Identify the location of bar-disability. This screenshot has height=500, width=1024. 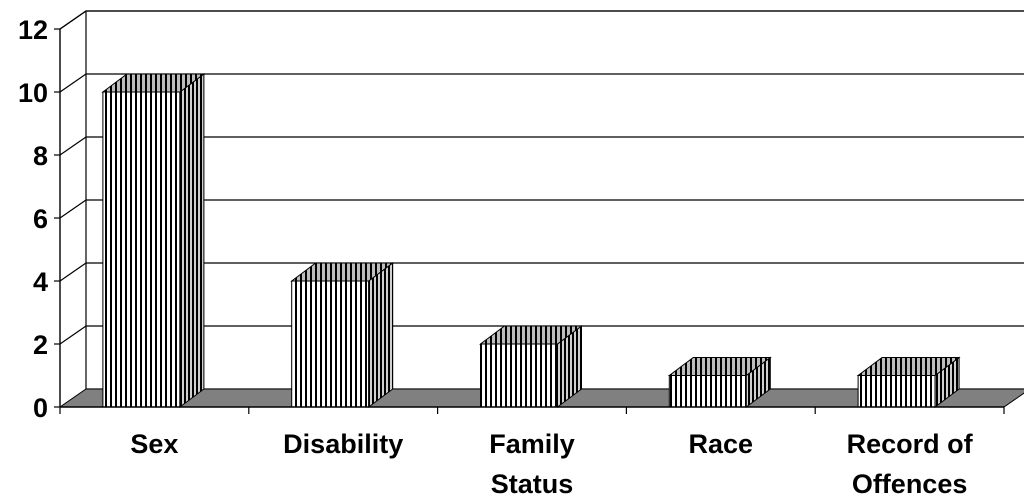
(342, 335).